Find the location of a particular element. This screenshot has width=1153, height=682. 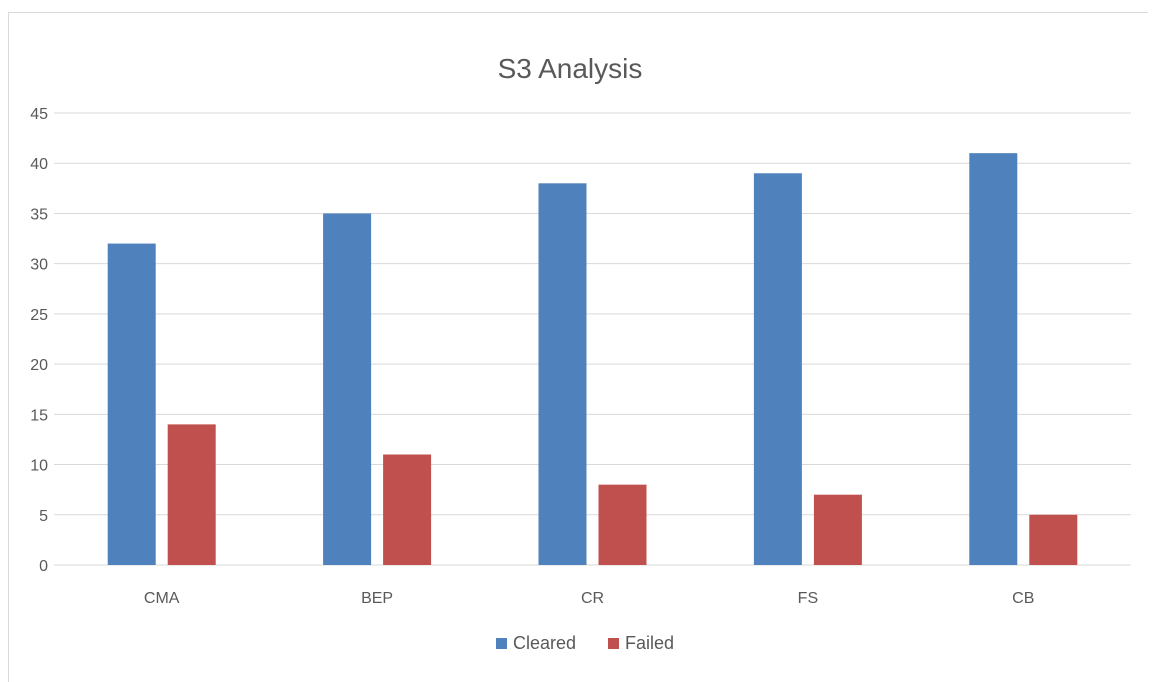

y-tick-label: 10 is located at coordinates (39, 466).